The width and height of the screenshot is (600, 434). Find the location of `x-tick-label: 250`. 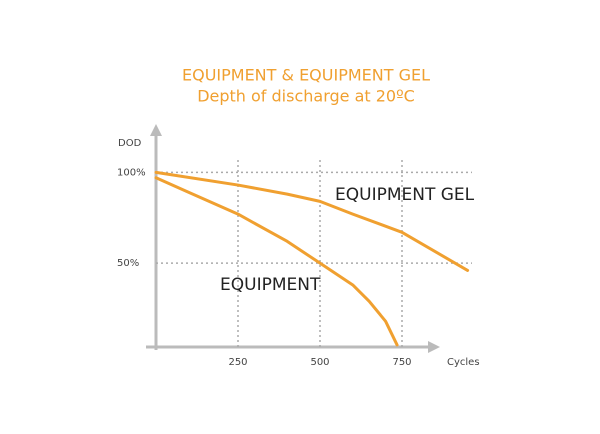

x-tick-label: 250 is located at coordinates (237, 362).